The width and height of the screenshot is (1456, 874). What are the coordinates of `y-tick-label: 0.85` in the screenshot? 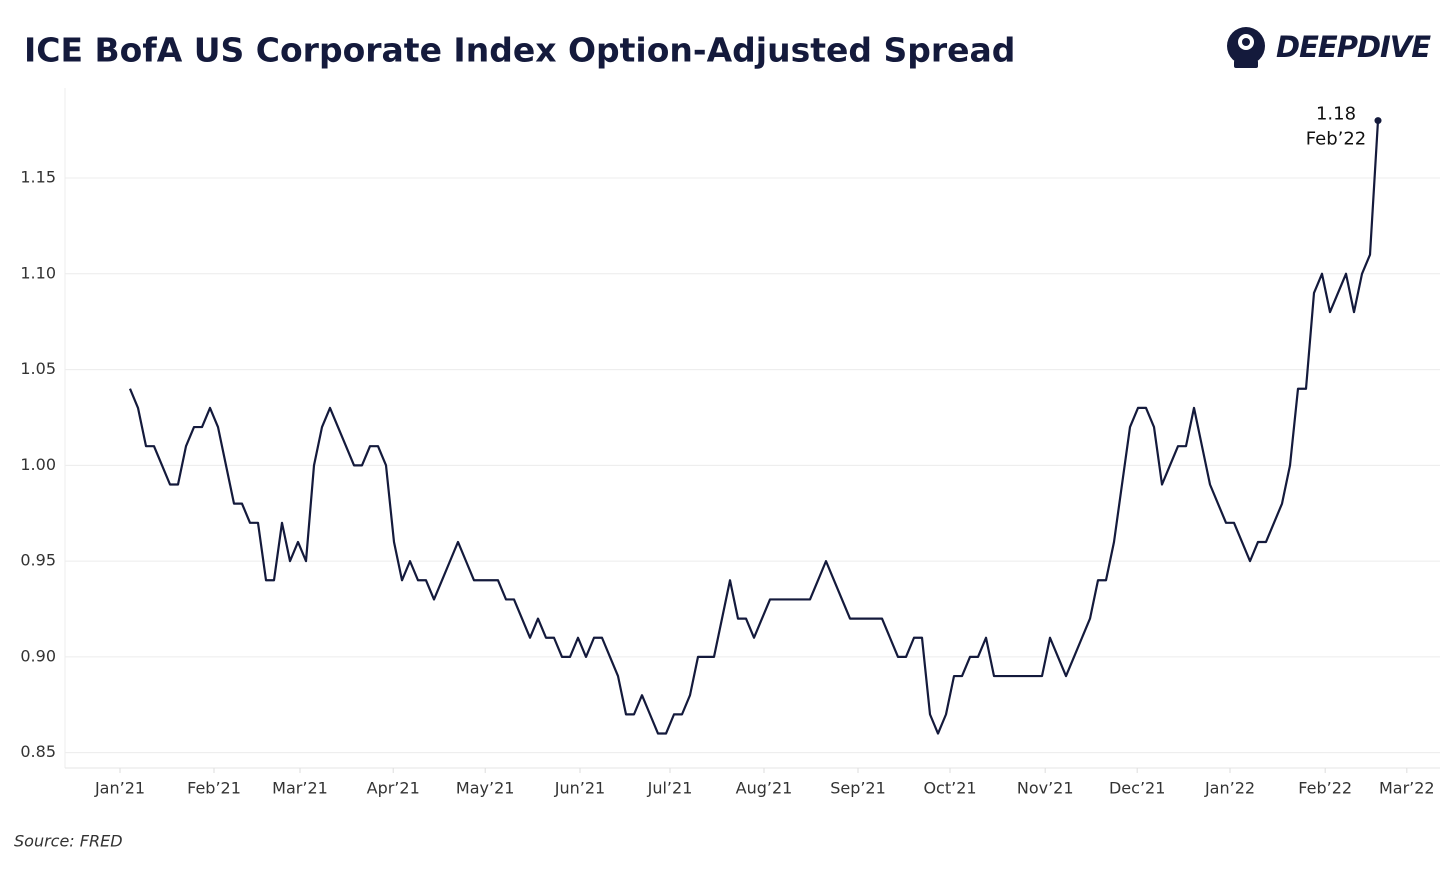 It's located at (38, 751).